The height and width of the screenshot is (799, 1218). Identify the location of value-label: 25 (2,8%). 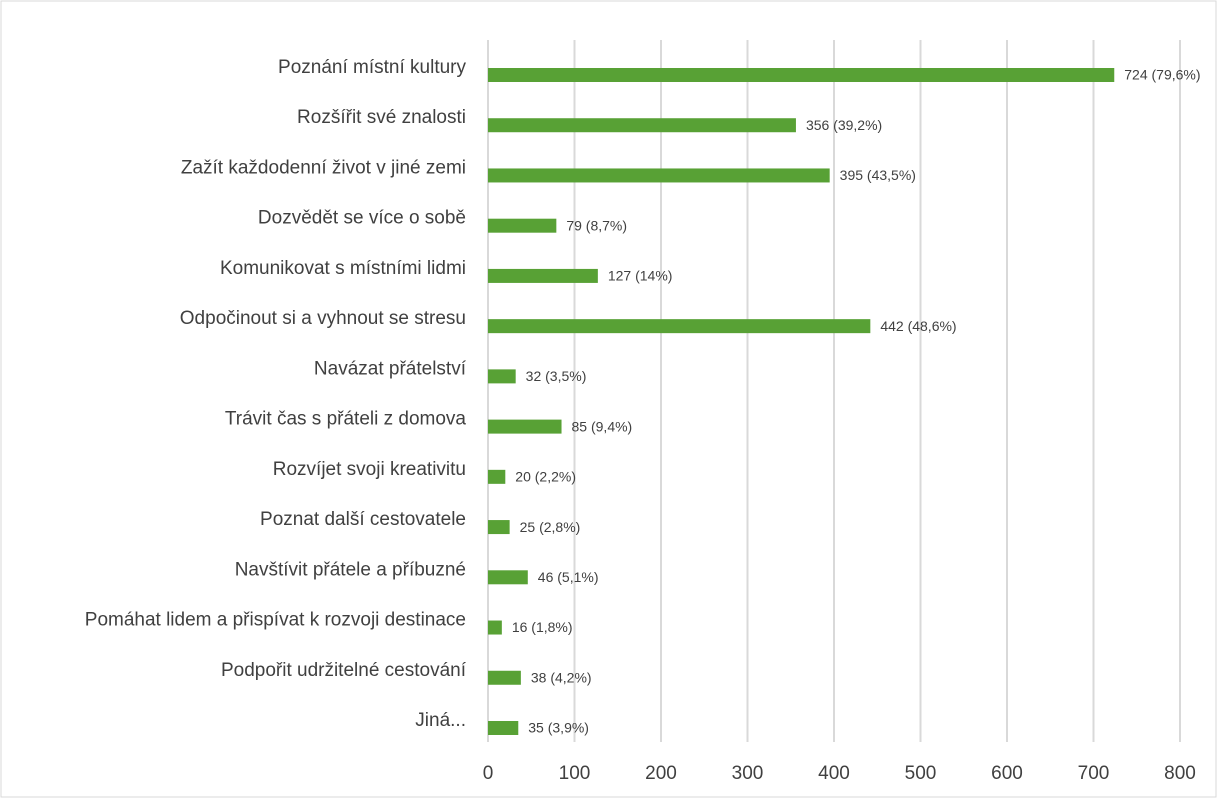
(550, 527).